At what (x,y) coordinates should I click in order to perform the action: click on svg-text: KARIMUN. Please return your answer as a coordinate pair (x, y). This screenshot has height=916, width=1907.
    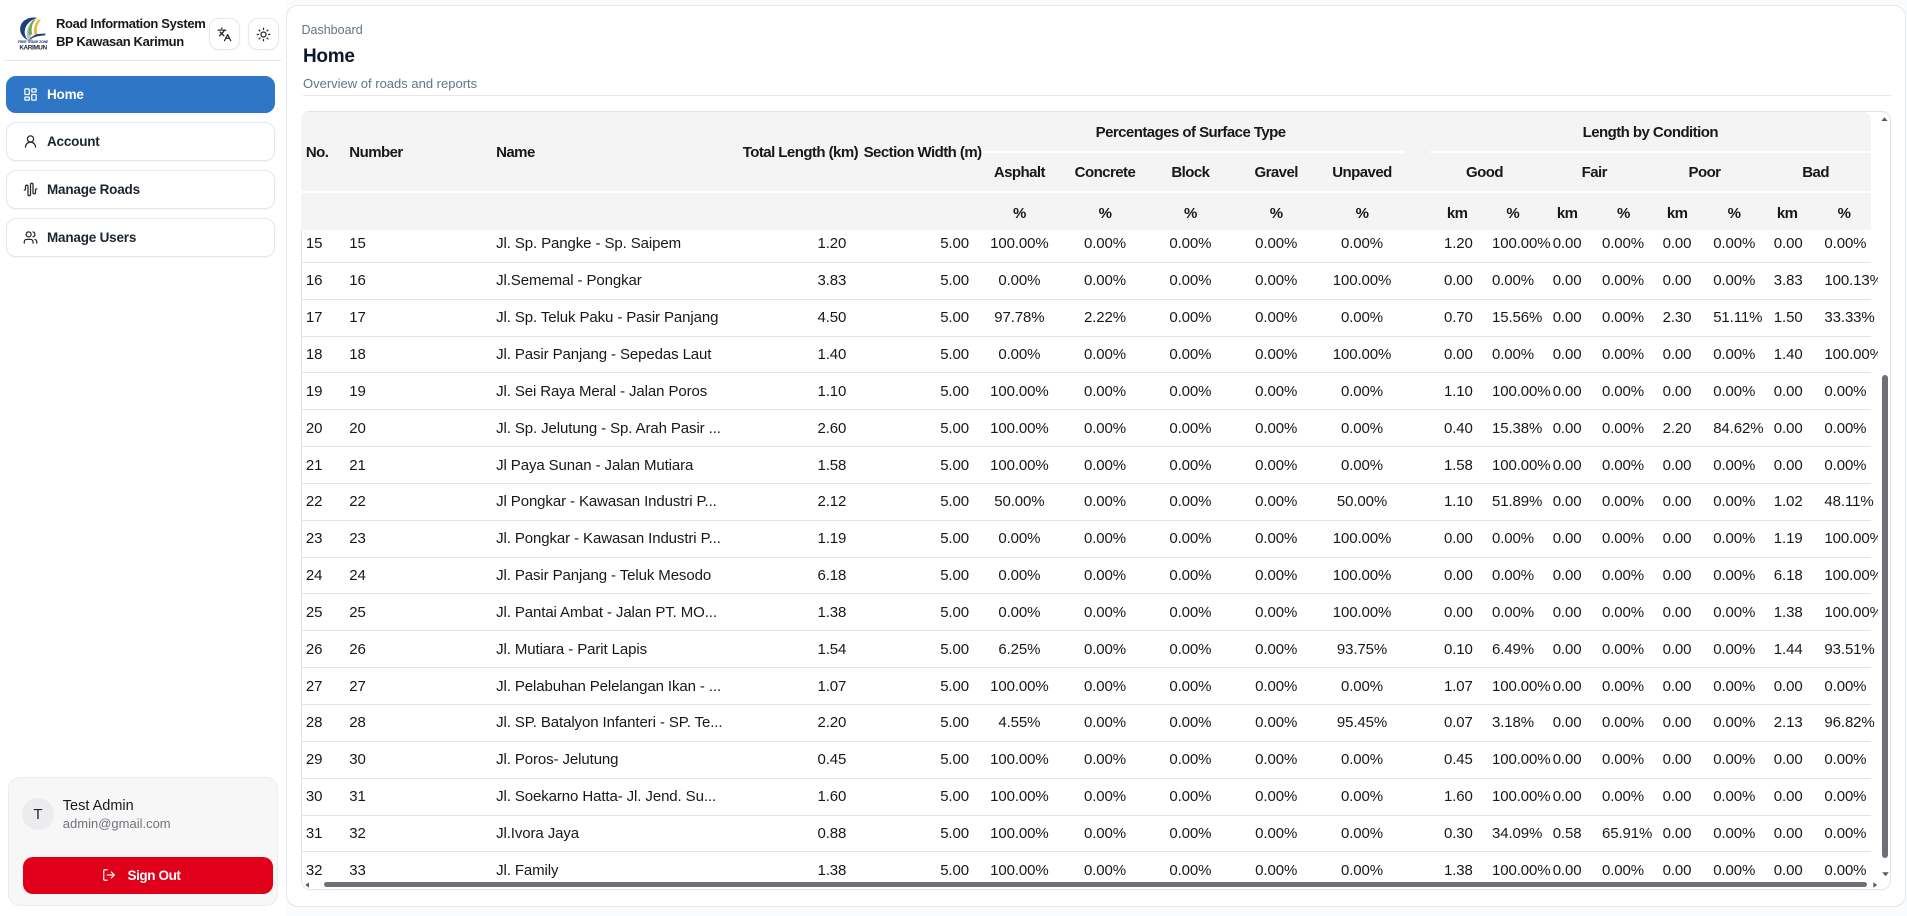
    Looking at the image, I should click on (33, 47).